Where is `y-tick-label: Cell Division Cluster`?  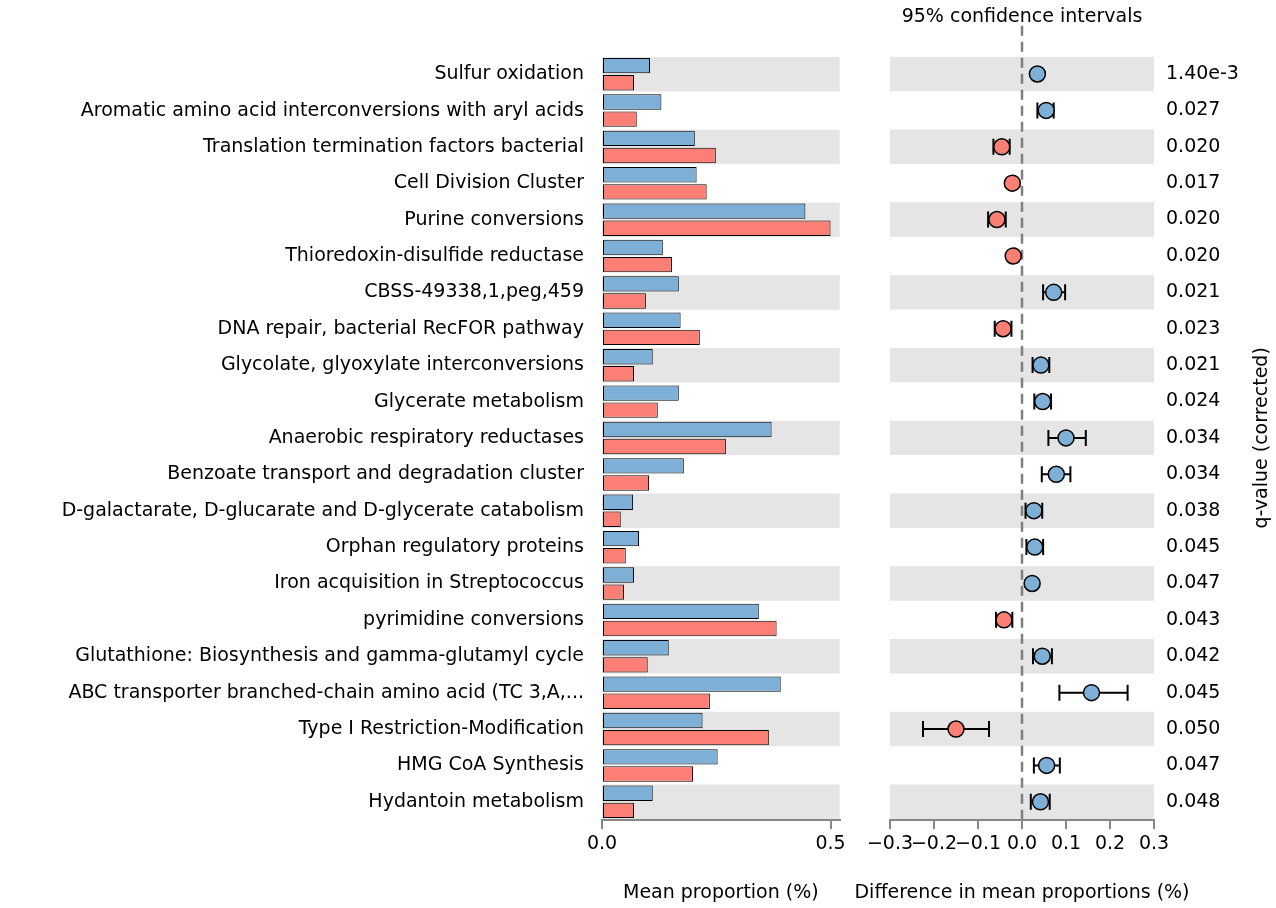 y-tick-label: Cell Division Cluster is located at coordinates (489, 181).